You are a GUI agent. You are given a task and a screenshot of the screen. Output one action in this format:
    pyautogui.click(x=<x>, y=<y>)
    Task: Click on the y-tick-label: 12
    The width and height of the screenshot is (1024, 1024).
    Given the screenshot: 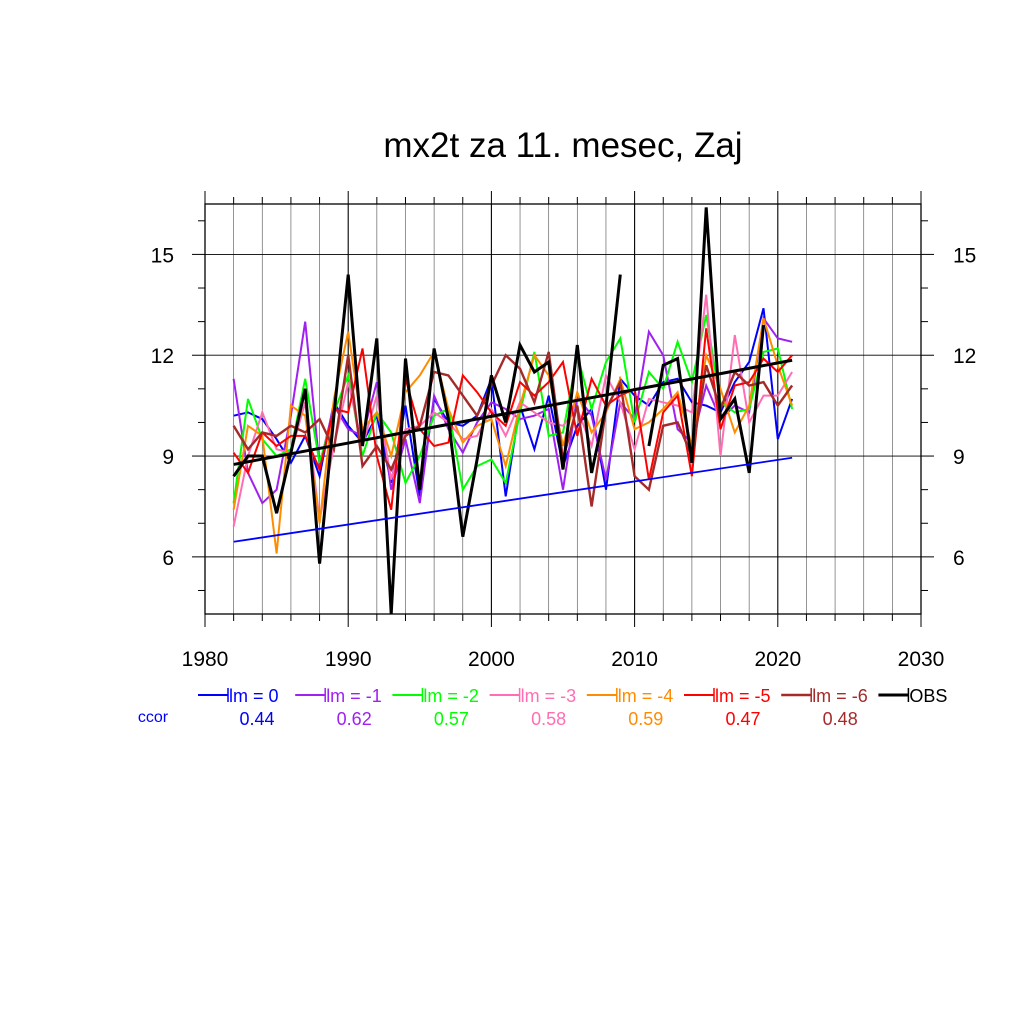 What is the action you would take?
    pyautogui.click(x=162, y=356)
    